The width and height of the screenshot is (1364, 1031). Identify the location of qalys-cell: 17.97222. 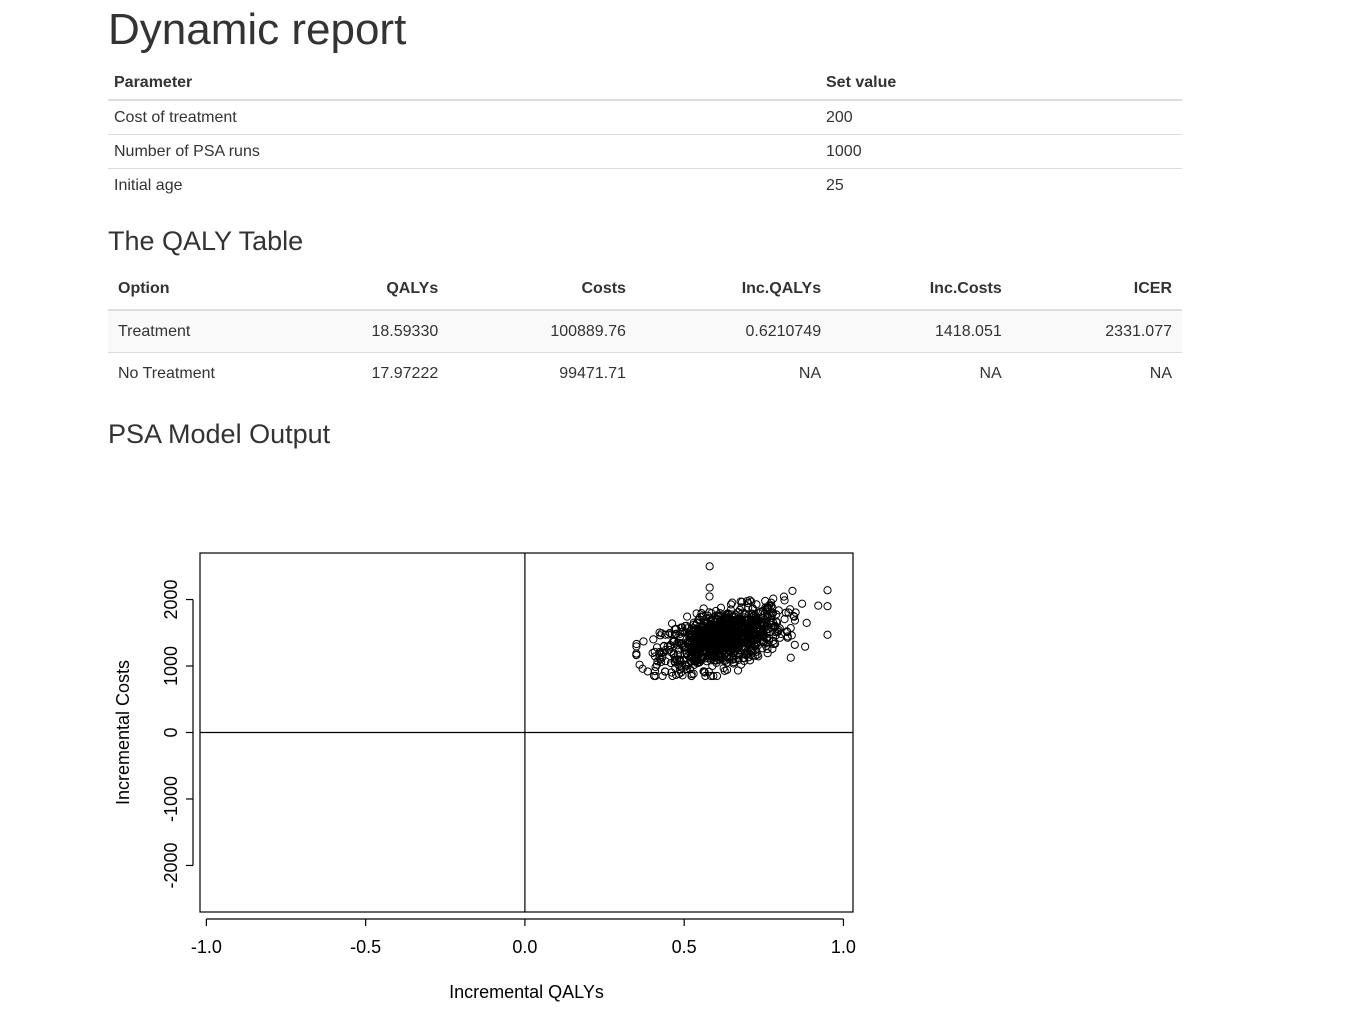
(363, 373).